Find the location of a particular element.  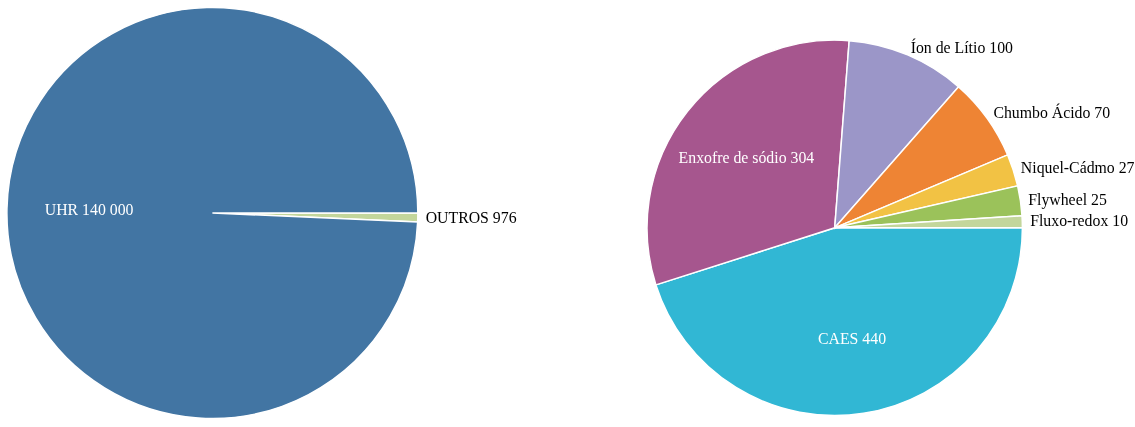

slice-label: CAES 440 is located at coordinates (852, 339).